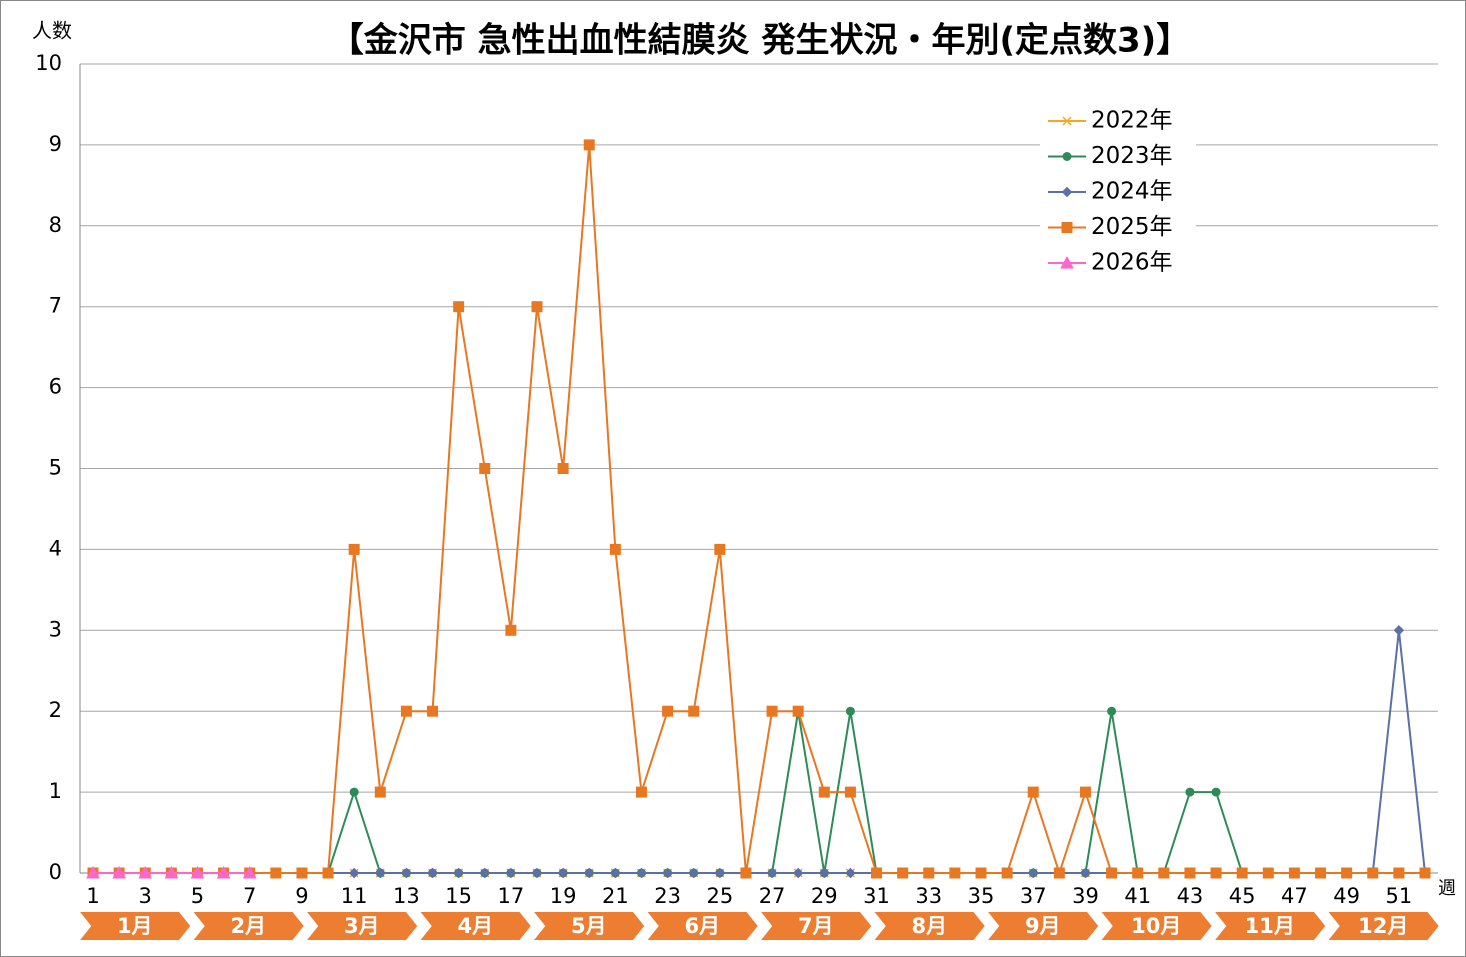 This screenshot has height=957, width=1466. What do you see at coordinates (824, 896) in the screenshot?
I see `x-tick-label: 29` at bounding box center [824, 896].